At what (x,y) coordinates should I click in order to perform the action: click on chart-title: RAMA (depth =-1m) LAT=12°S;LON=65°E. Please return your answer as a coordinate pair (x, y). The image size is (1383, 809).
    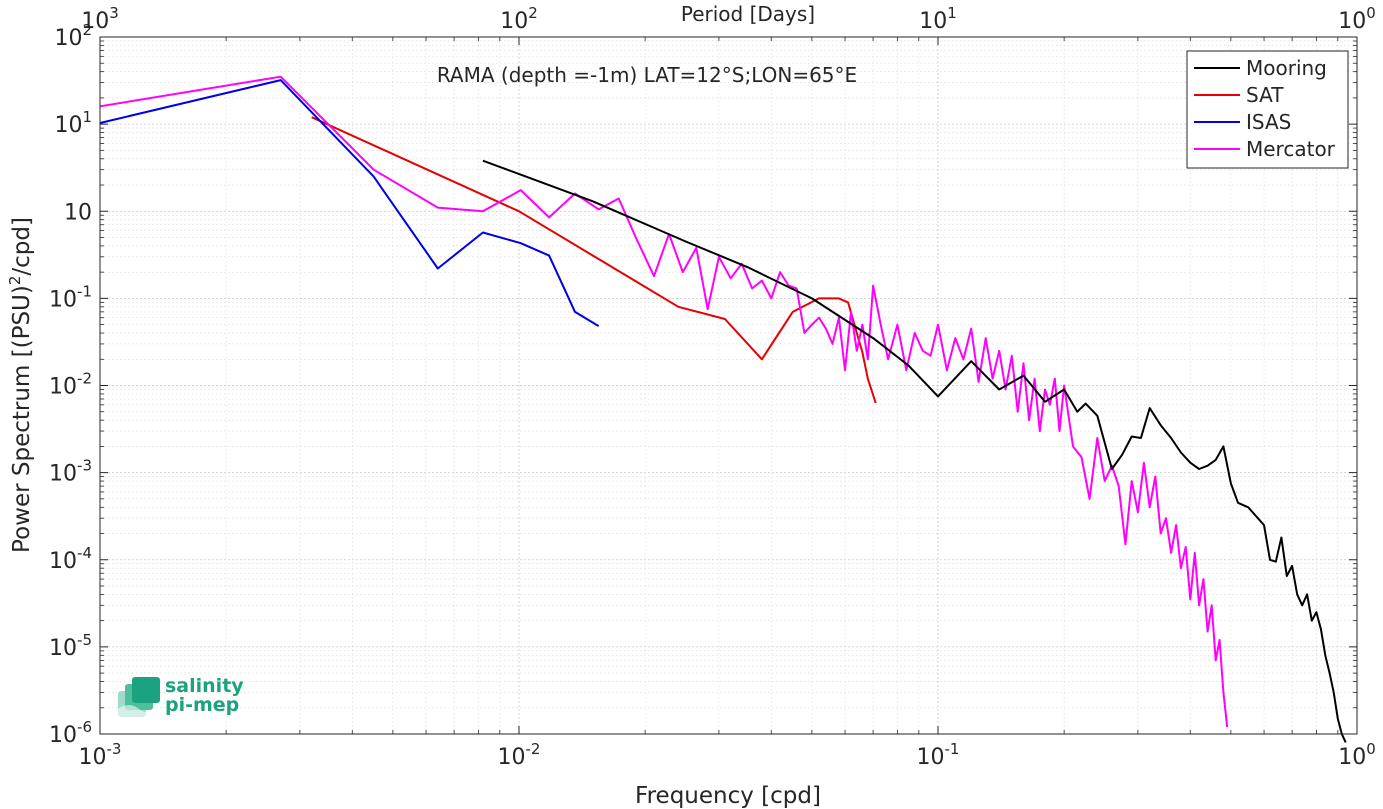
    Looking at the image, I should click on (647, 75).